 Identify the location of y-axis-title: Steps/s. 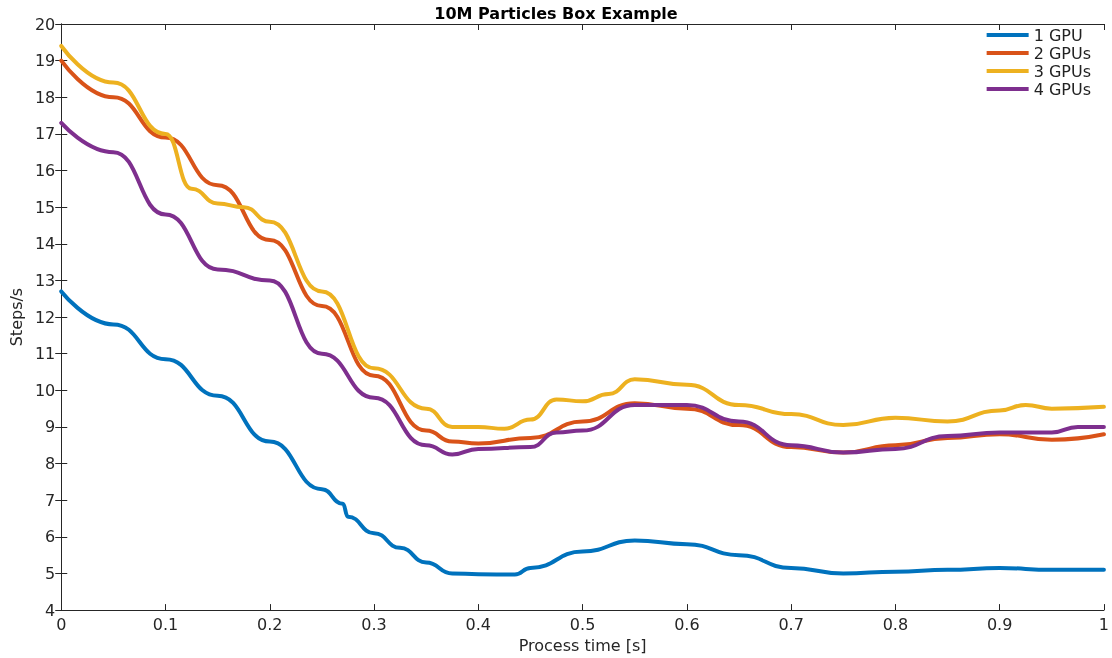
(16, 317).